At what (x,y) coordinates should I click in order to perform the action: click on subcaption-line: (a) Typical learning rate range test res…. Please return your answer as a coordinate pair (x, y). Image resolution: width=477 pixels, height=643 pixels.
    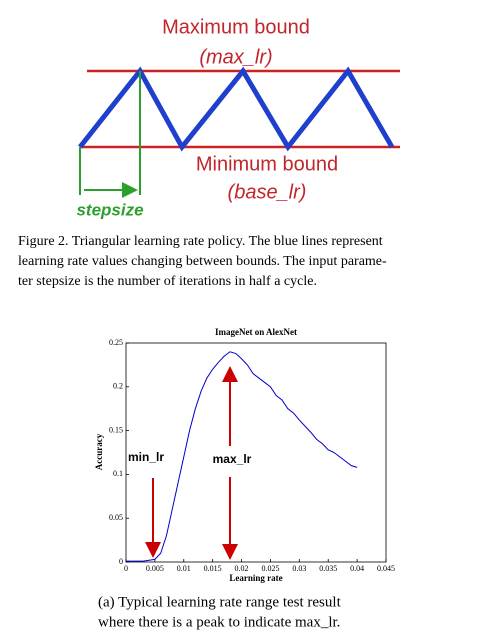
    Looking at the image, I should click on (220, 602).